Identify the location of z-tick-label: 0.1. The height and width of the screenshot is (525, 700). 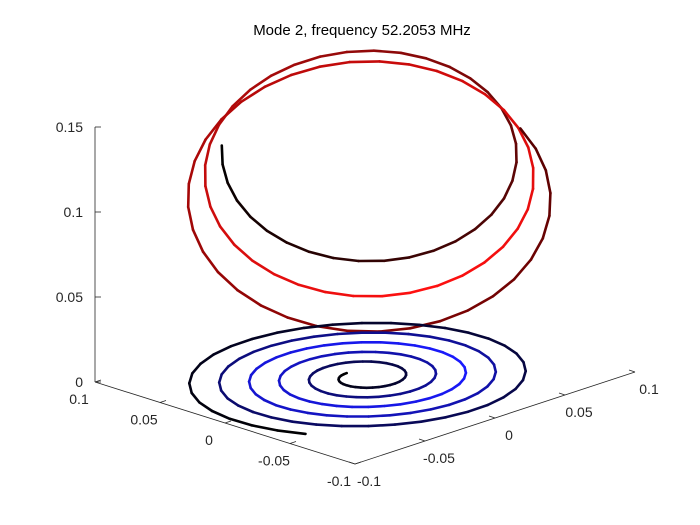
(74, 212).